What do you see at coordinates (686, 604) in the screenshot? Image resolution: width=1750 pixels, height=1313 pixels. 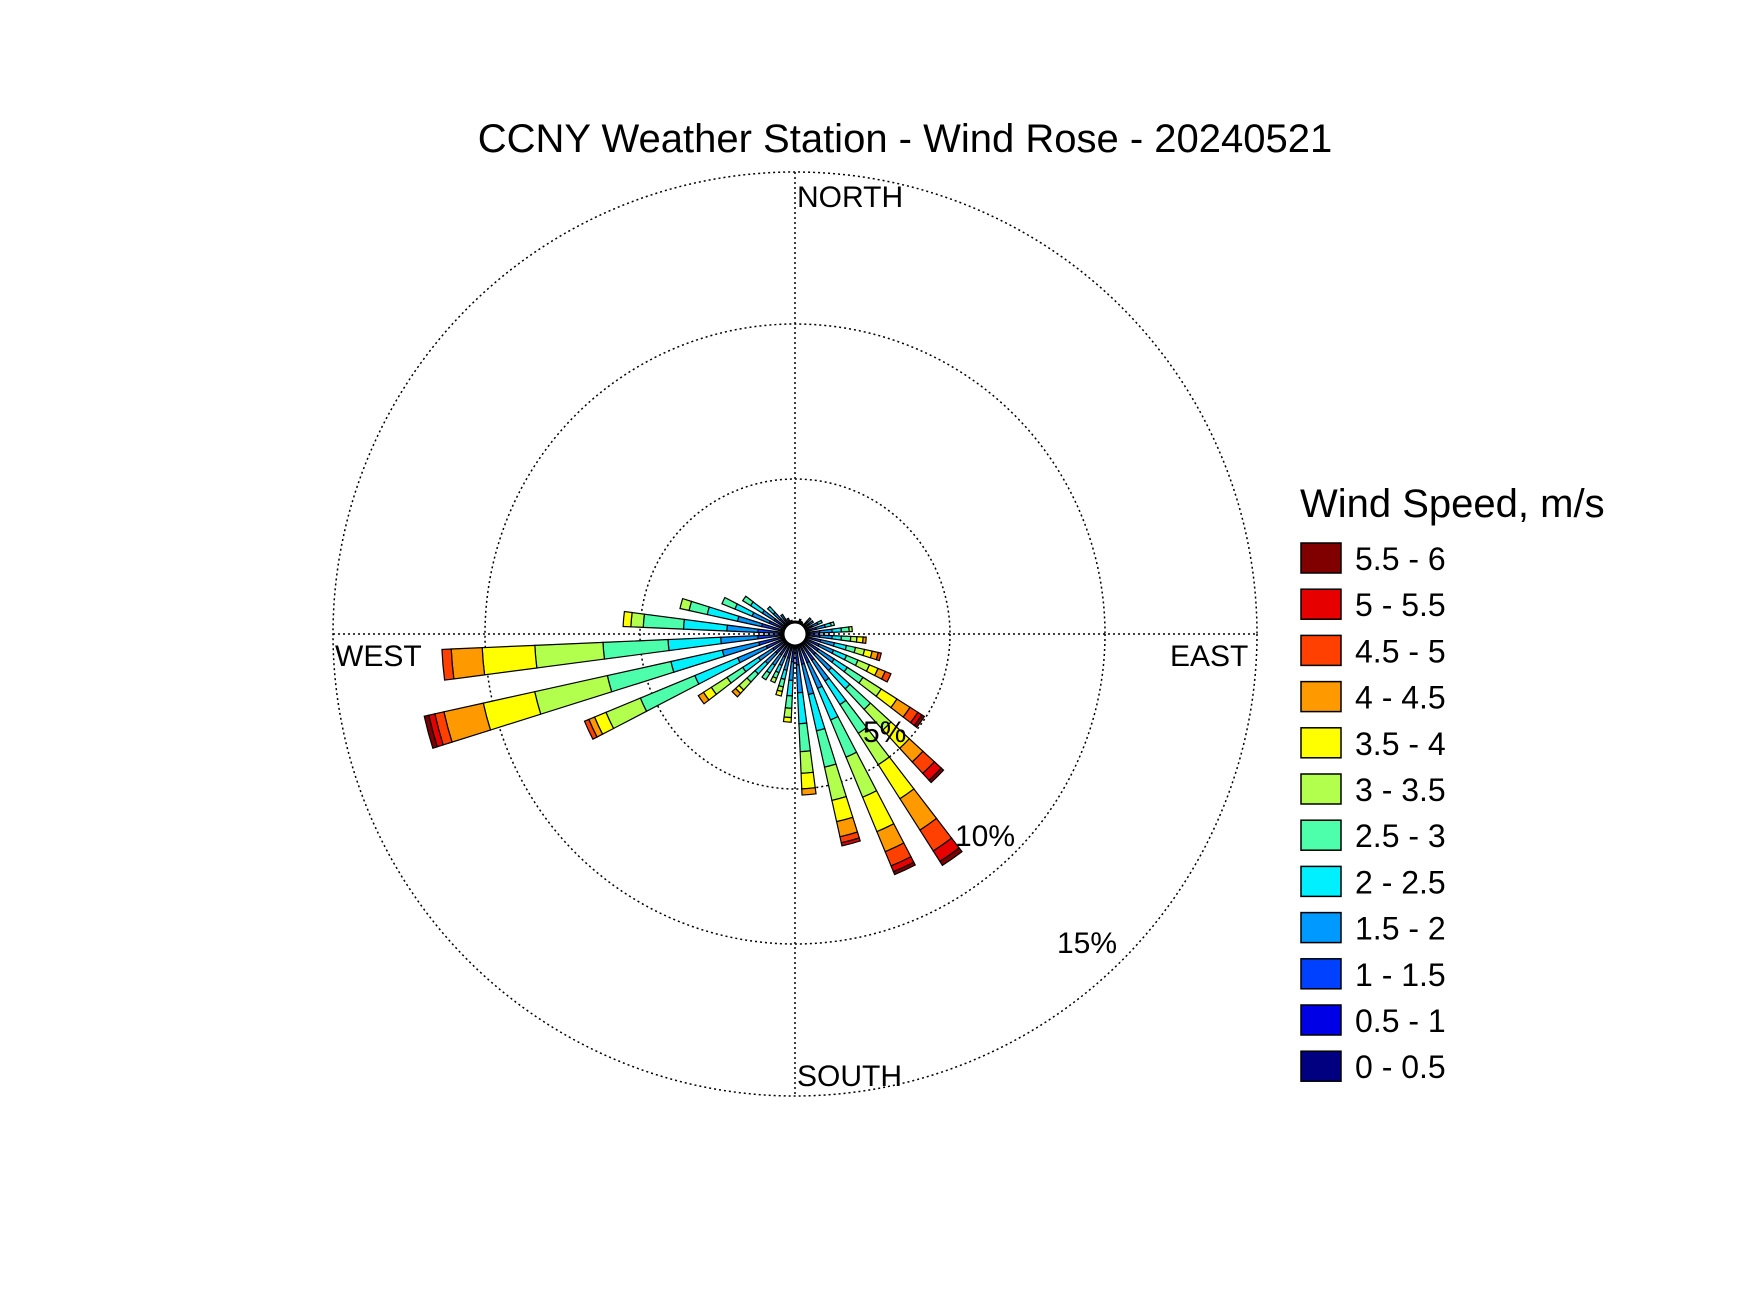 I see `bar-segment-285deg-bin6` at bounding box center [686, 604].